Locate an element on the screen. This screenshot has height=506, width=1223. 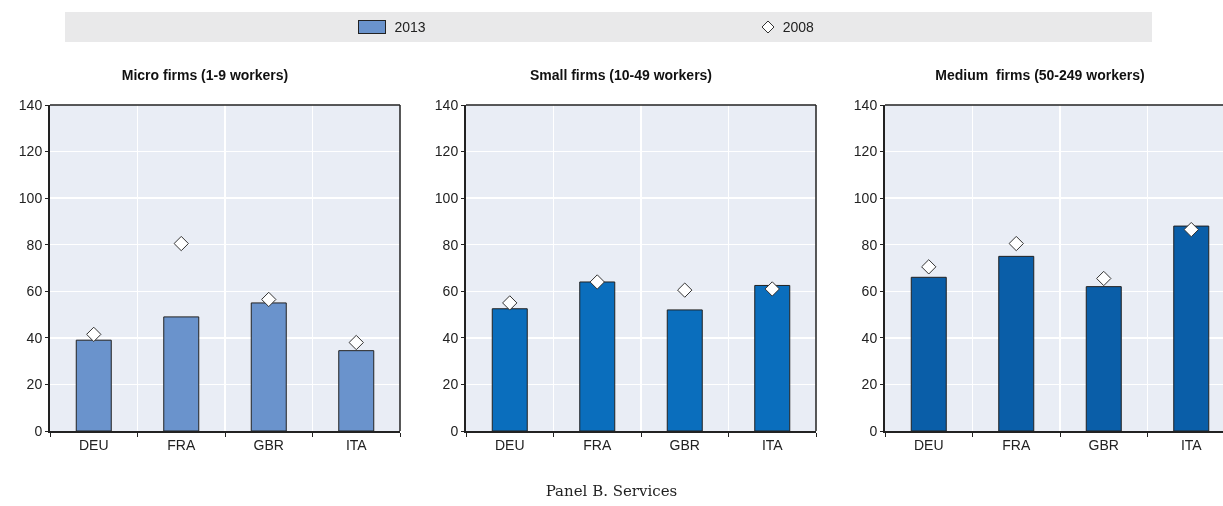
legend-label: 2008 is located at coordinates (798, 27).